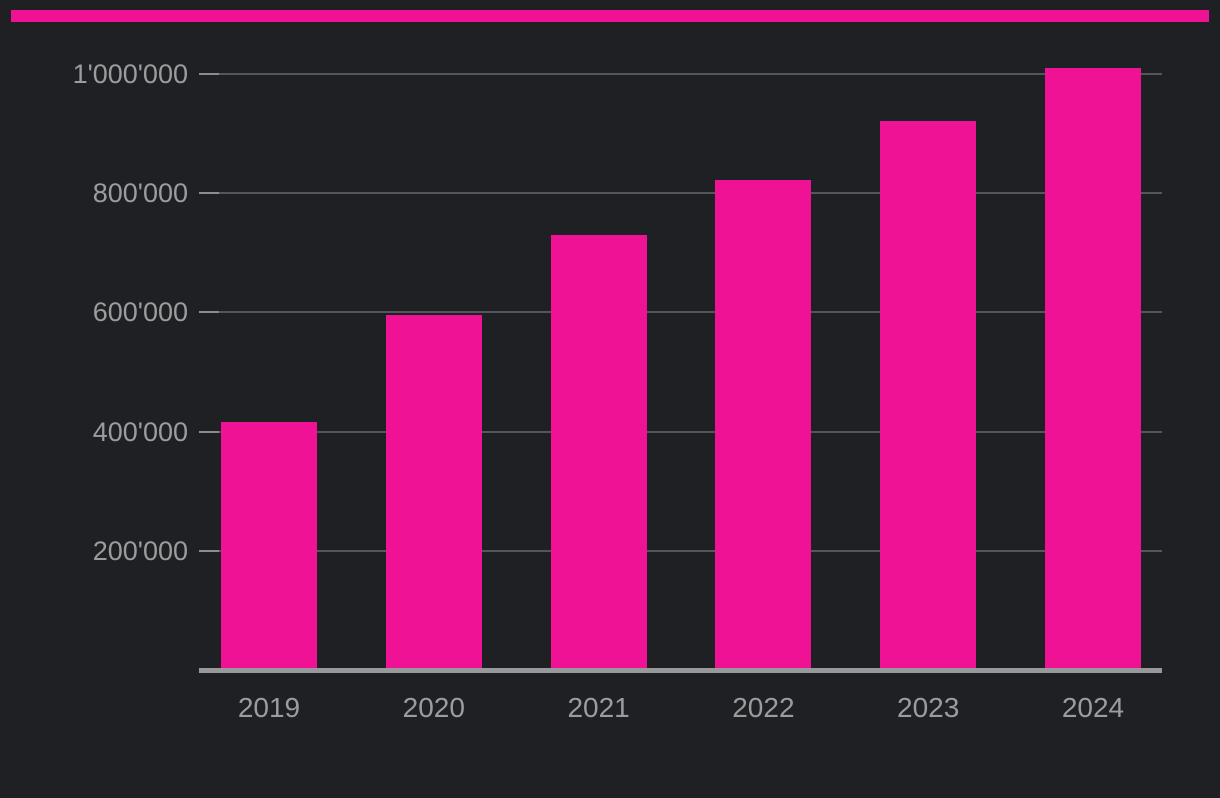  Describe the element at coordinates (269, 544) in the screenshot. I see `bar-2019` at that location.